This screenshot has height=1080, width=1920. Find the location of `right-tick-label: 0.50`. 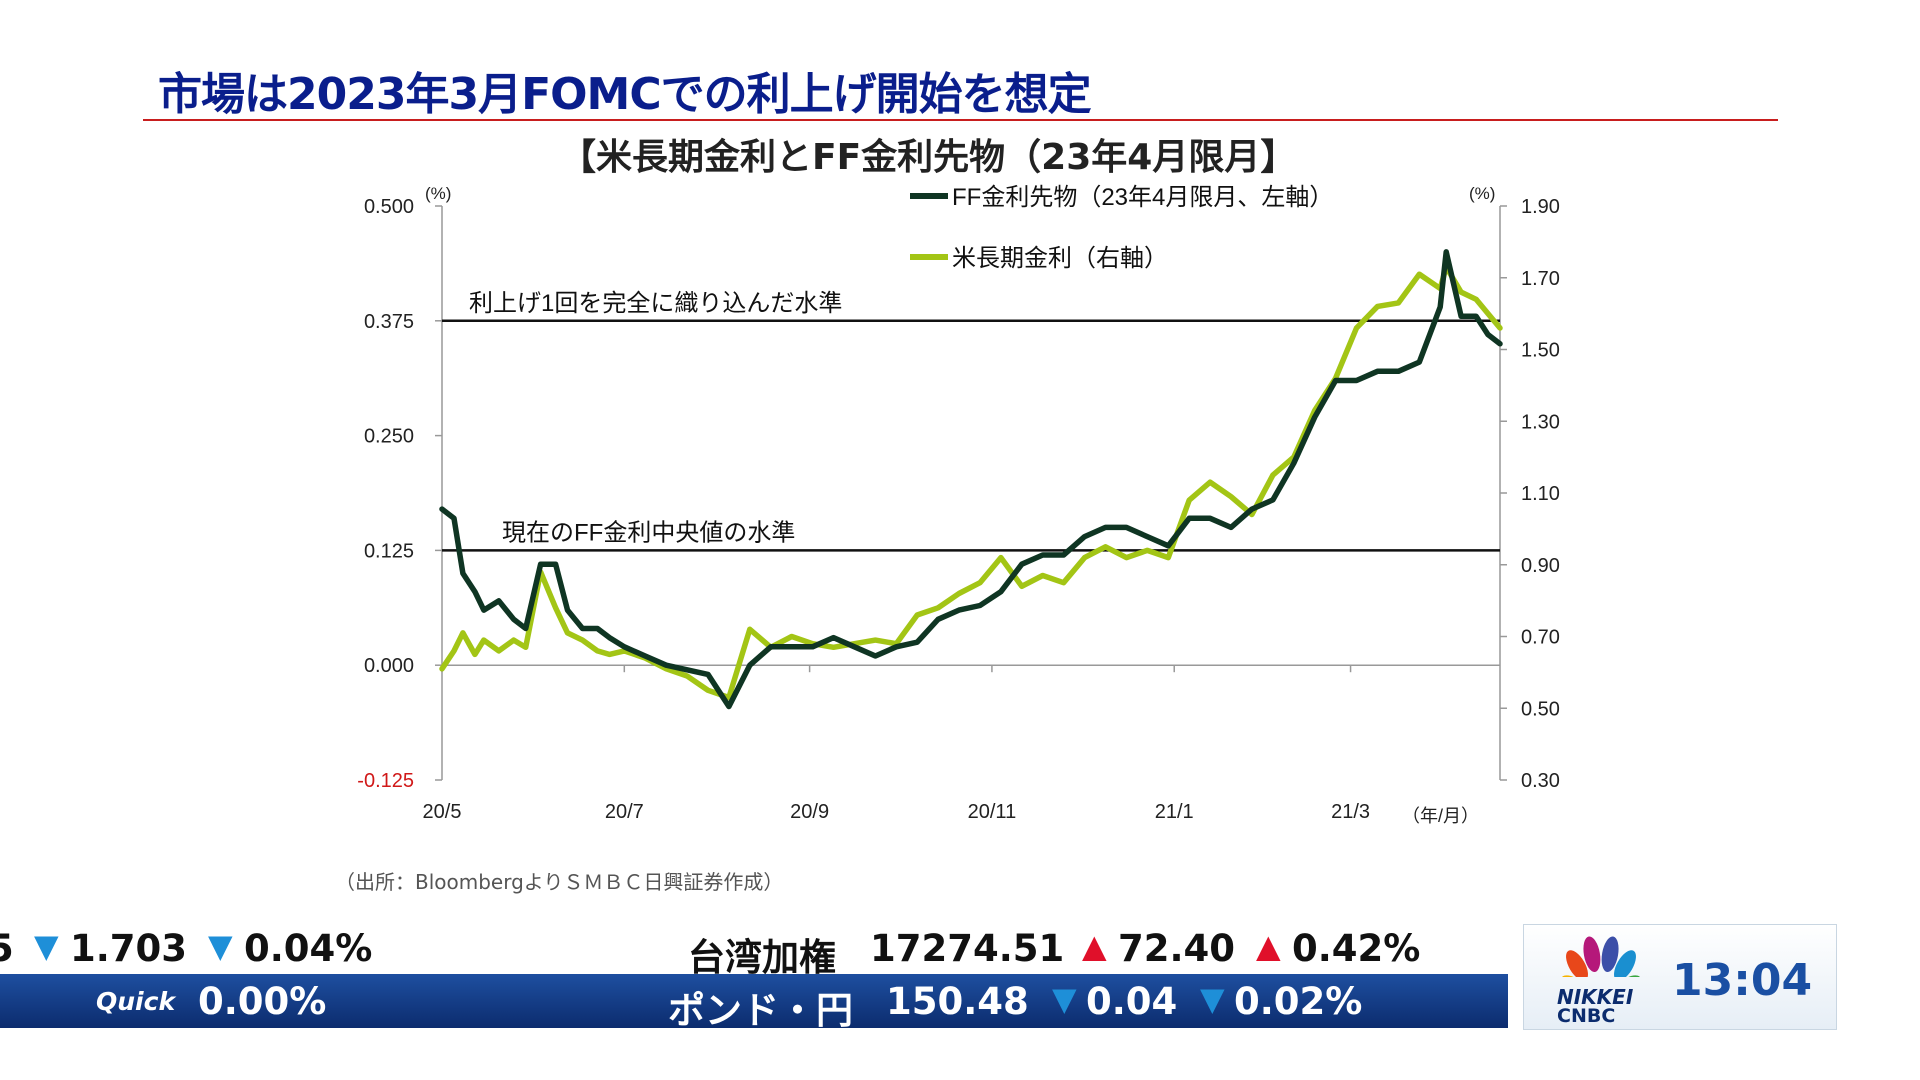

right-tick-label: 0.50 is located at coordinates (1540, 709).